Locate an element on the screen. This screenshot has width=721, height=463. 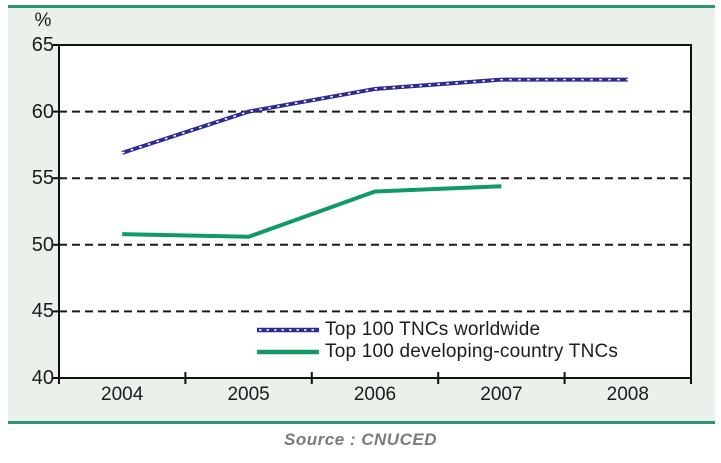
x-tick-label: 2007 is located at coordinates (501, 394).